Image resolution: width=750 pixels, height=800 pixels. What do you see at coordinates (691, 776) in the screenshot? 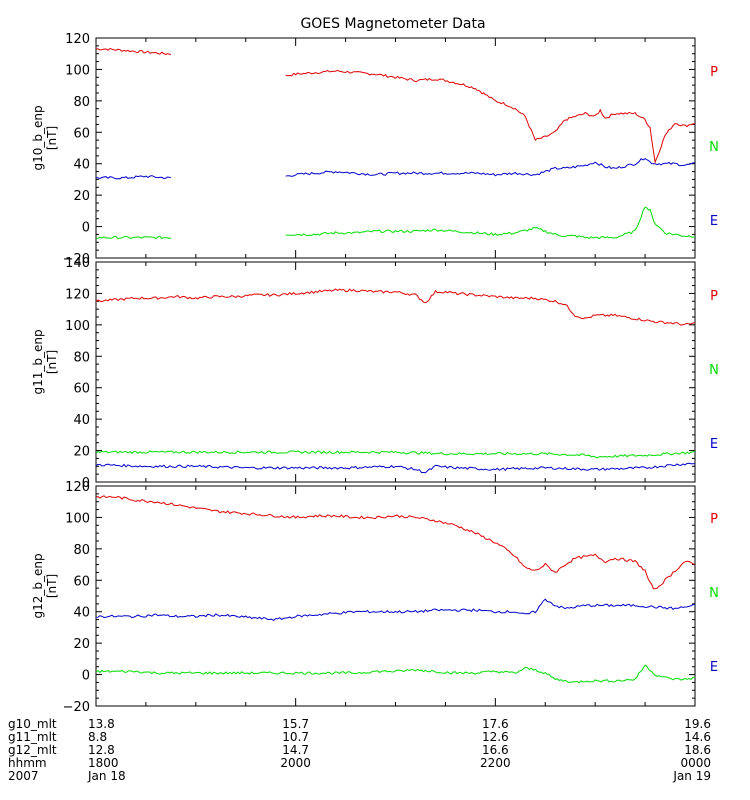
I see `xannot-value: Jan 19` at bounding box center [691, 776].